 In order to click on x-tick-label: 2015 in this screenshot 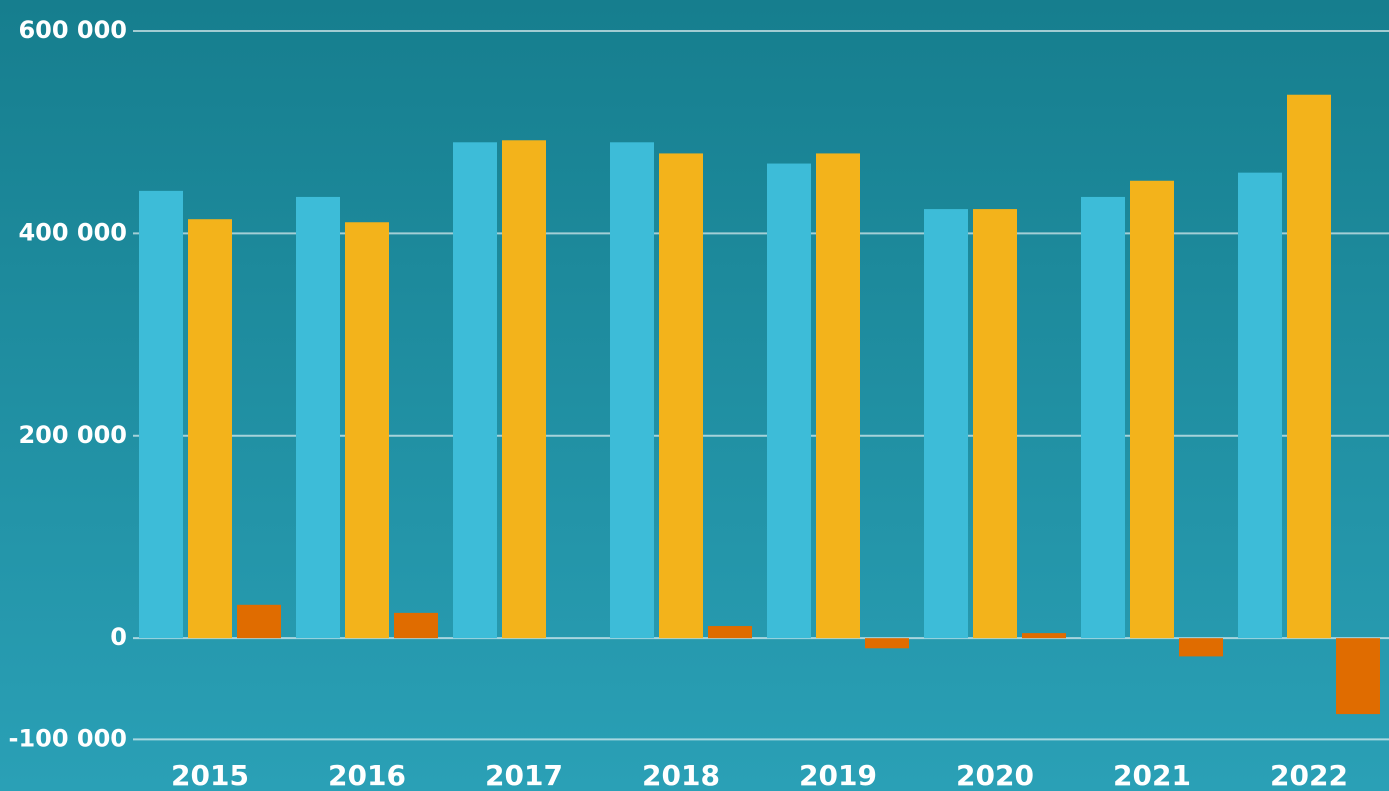, I will do `click(210, 775)`.